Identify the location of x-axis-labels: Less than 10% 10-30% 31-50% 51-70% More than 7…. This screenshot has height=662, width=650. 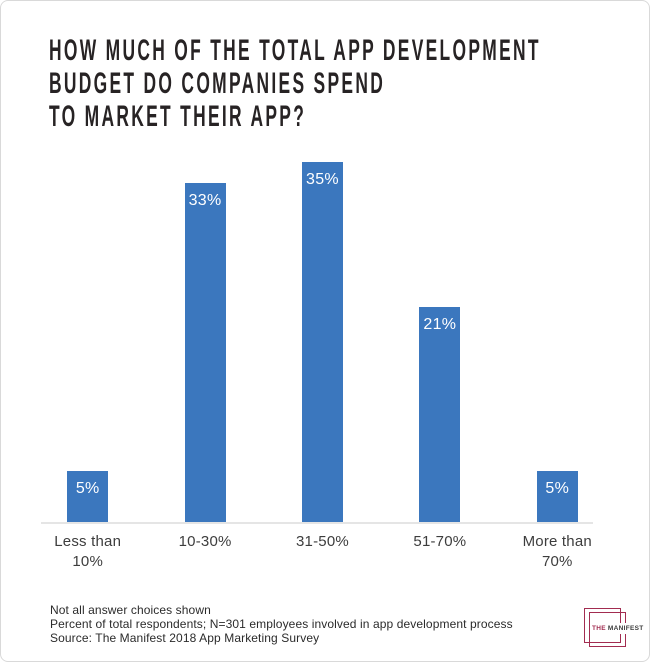
(322, 552).